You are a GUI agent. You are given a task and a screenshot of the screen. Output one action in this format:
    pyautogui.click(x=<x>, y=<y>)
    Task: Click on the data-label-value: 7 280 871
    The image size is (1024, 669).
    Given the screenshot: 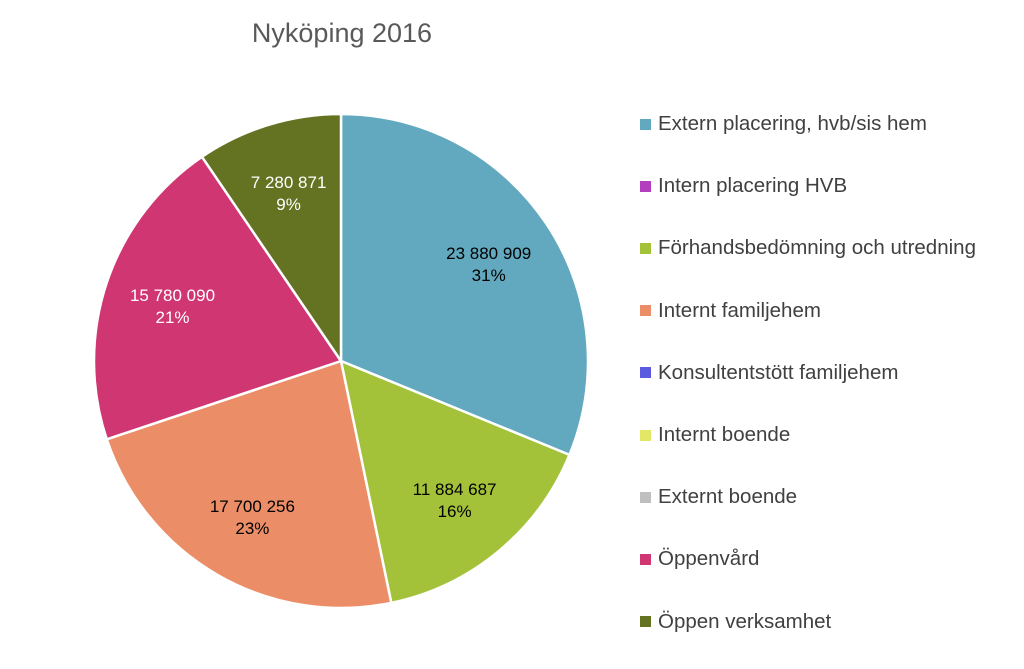 What is the action you would take?
    pyautogui.click(x=289, y=182)
    